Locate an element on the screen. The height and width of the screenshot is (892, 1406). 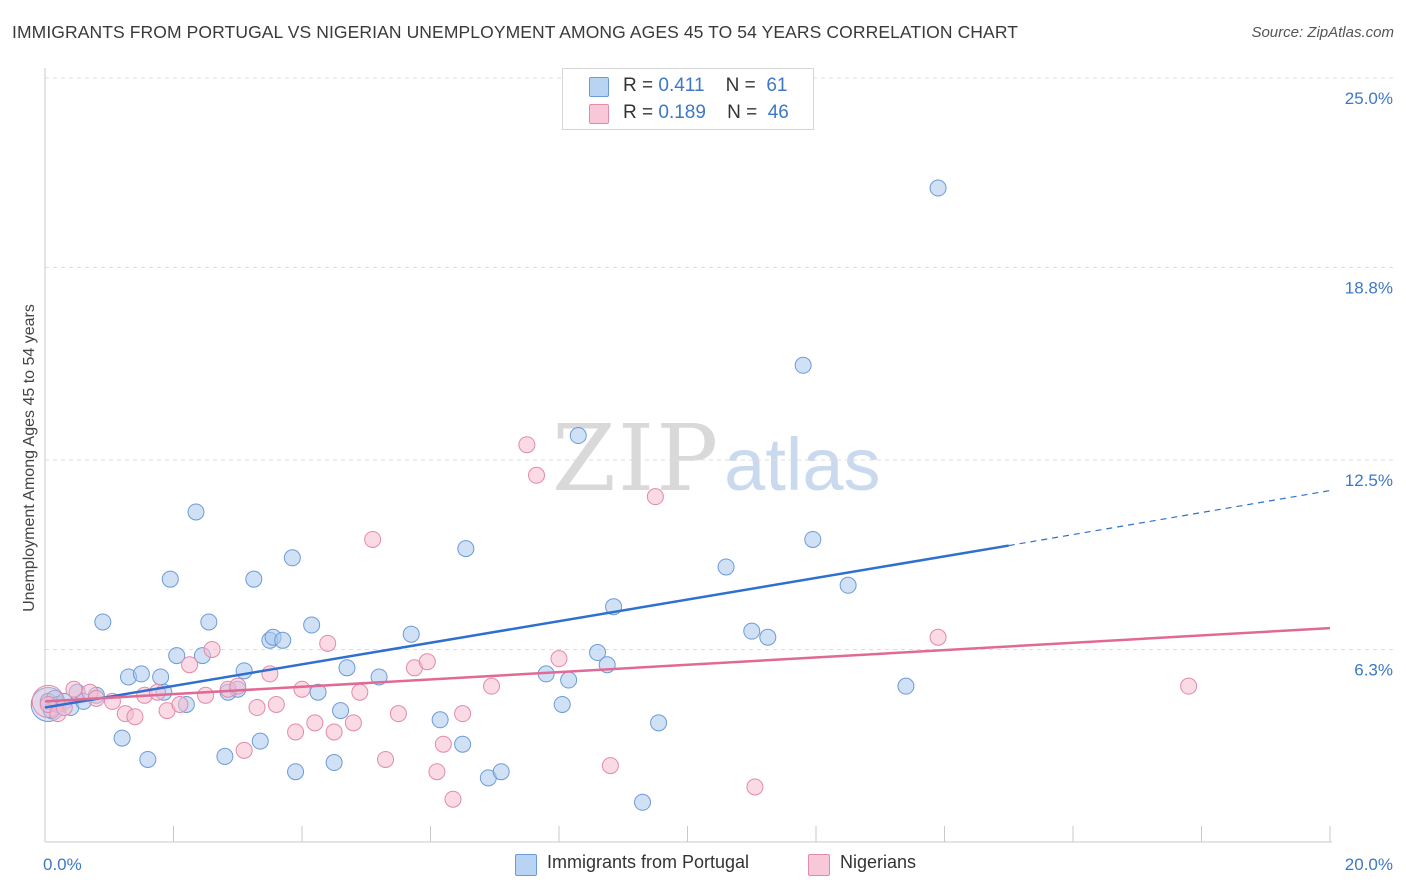
legend-r-value: 0.189 is located at coordinates (682, 112).